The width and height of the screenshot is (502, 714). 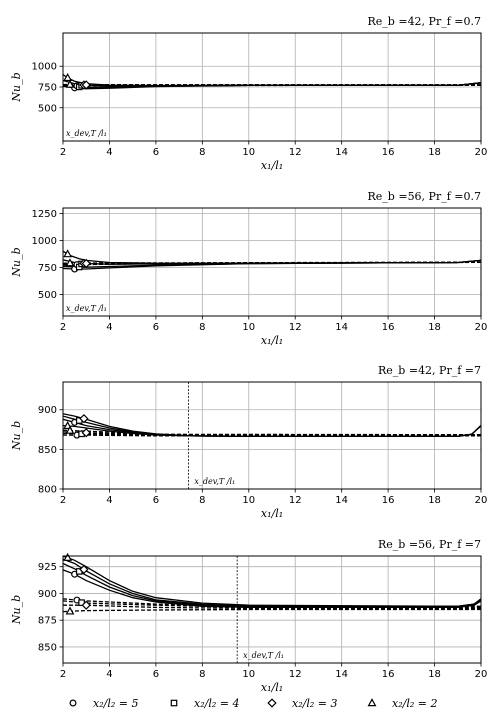 I want to click on legend-square-icon, so click(x=174, y=703).